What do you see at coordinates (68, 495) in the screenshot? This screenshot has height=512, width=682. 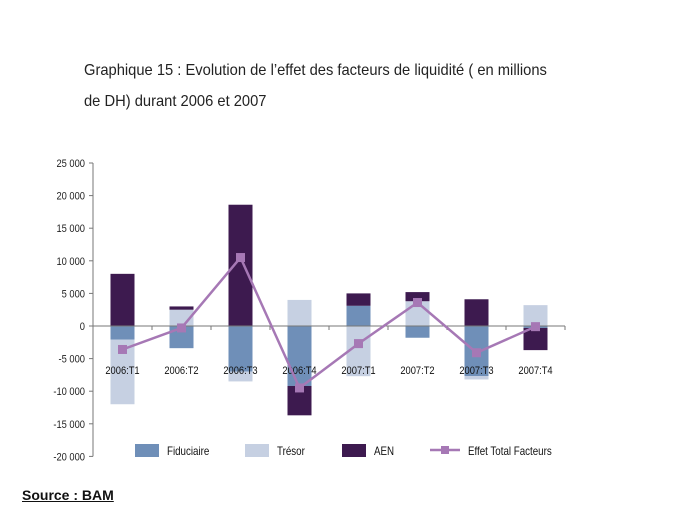 I see `source-note: Source : BAM` at bounding box center [68, 495].